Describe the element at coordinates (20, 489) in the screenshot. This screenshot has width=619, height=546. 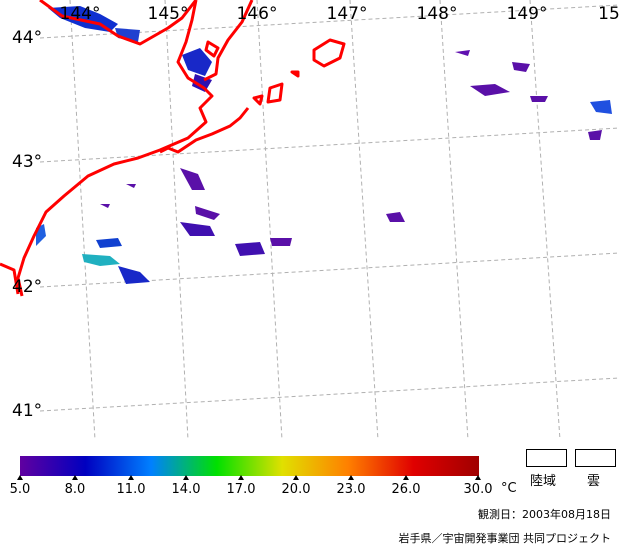
I see `colorbar-tick-label: 5.0` at that location.